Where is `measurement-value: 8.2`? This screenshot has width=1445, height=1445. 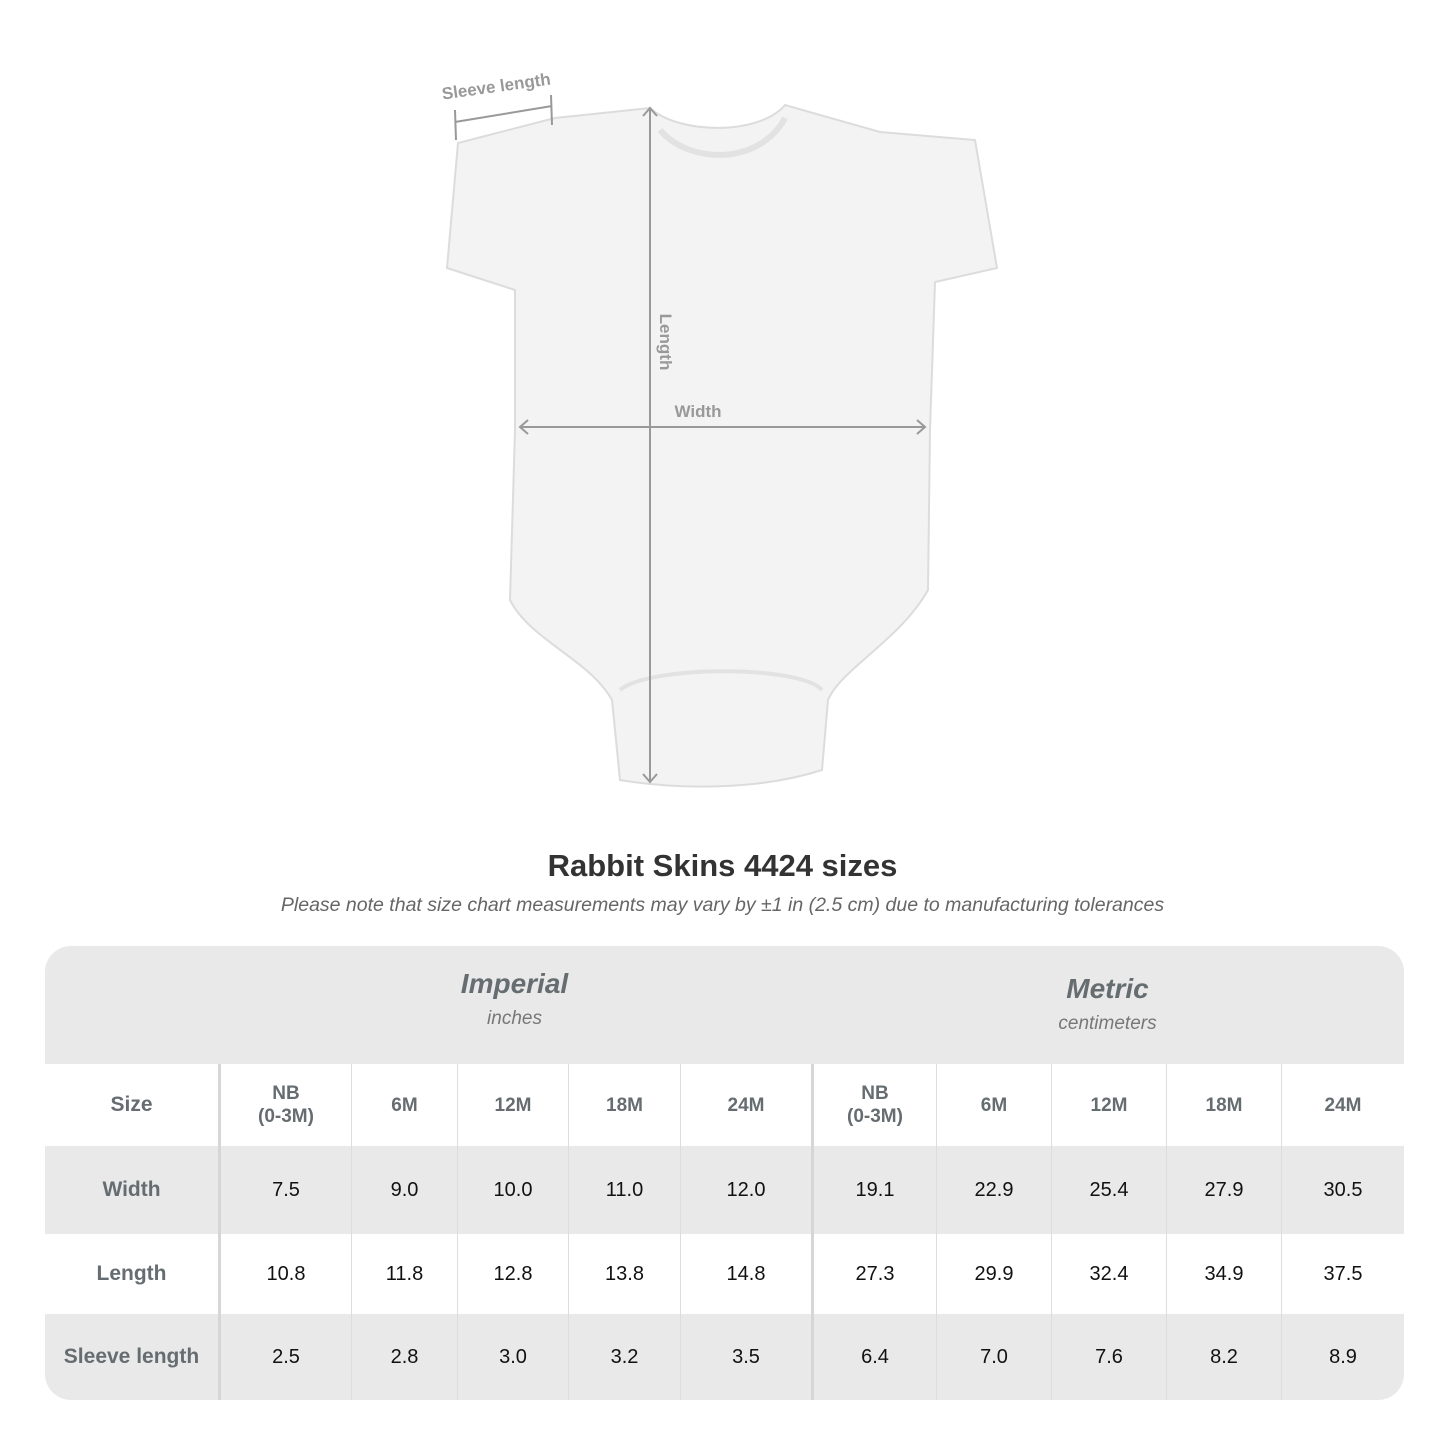 measurement-value: 8.2 is located at coordinates (1223, 1357).